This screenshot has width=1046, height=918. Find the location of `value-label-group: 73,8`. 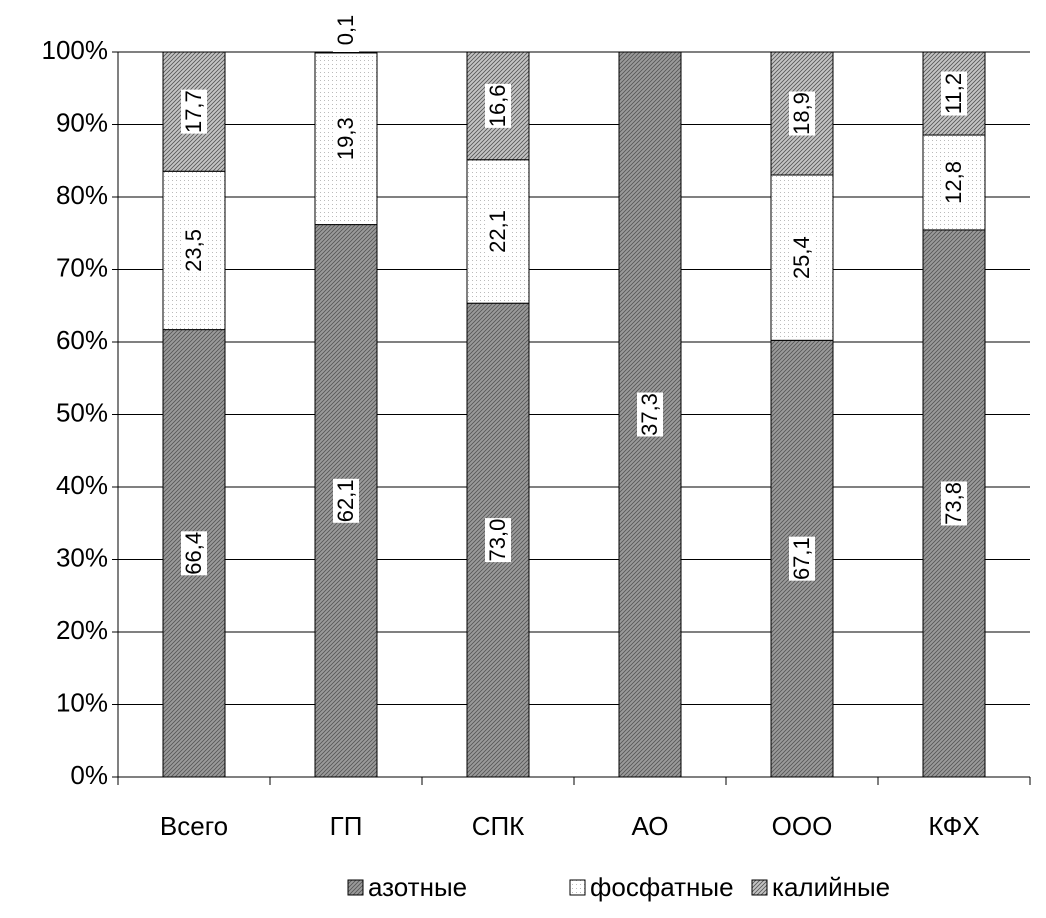

value-label-group: 73,8 is located at coordinates (954, 503).